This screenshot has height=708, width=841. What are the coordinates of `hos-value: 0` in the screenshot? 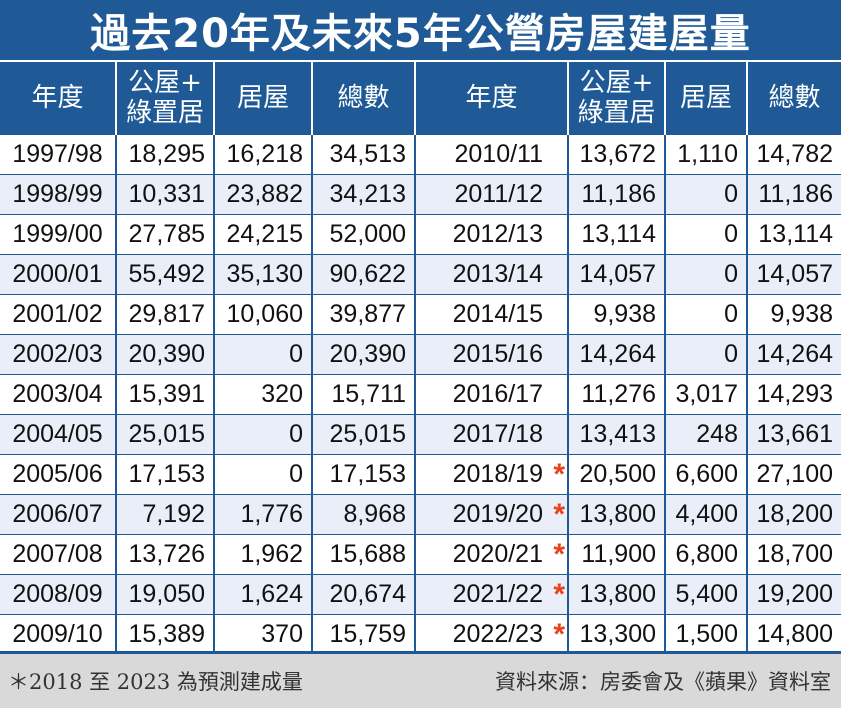 It's located at (296, 474).